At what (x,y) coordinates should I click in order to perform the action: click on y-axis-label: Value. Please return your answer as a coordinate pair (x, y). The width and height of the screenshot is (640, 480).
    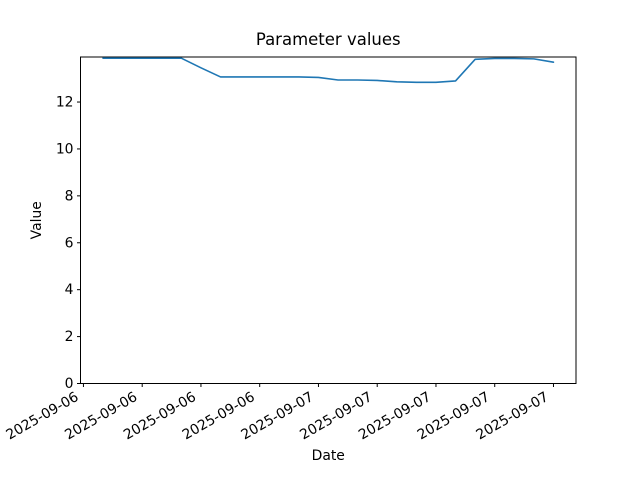
    Looking at the image, I should click on (37, 220).